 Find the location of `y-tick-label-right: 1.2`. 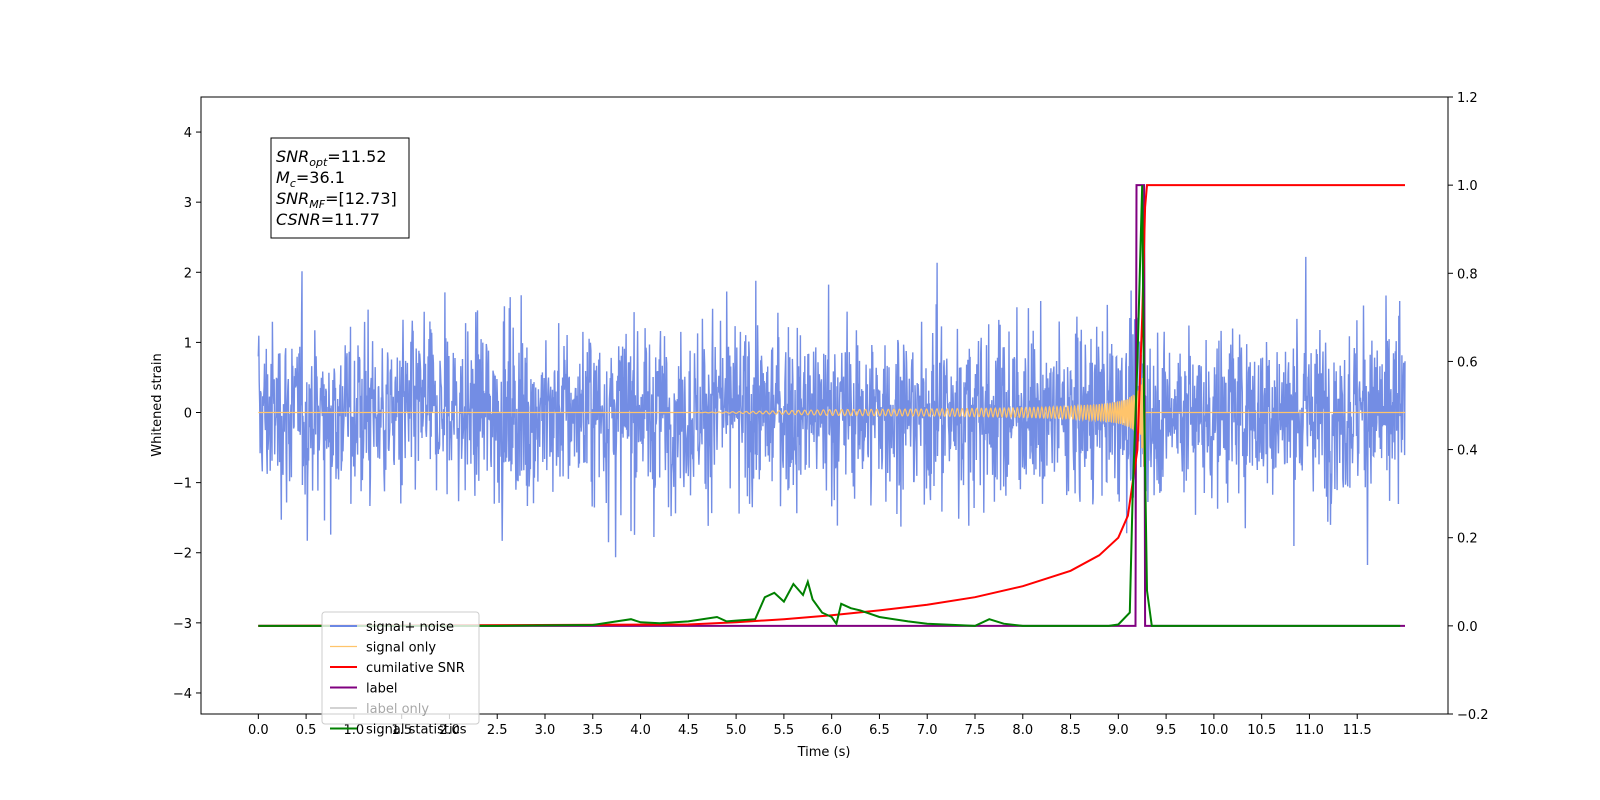

y-tick-label-right: 1.2 is located at coordinates (1467, 98).